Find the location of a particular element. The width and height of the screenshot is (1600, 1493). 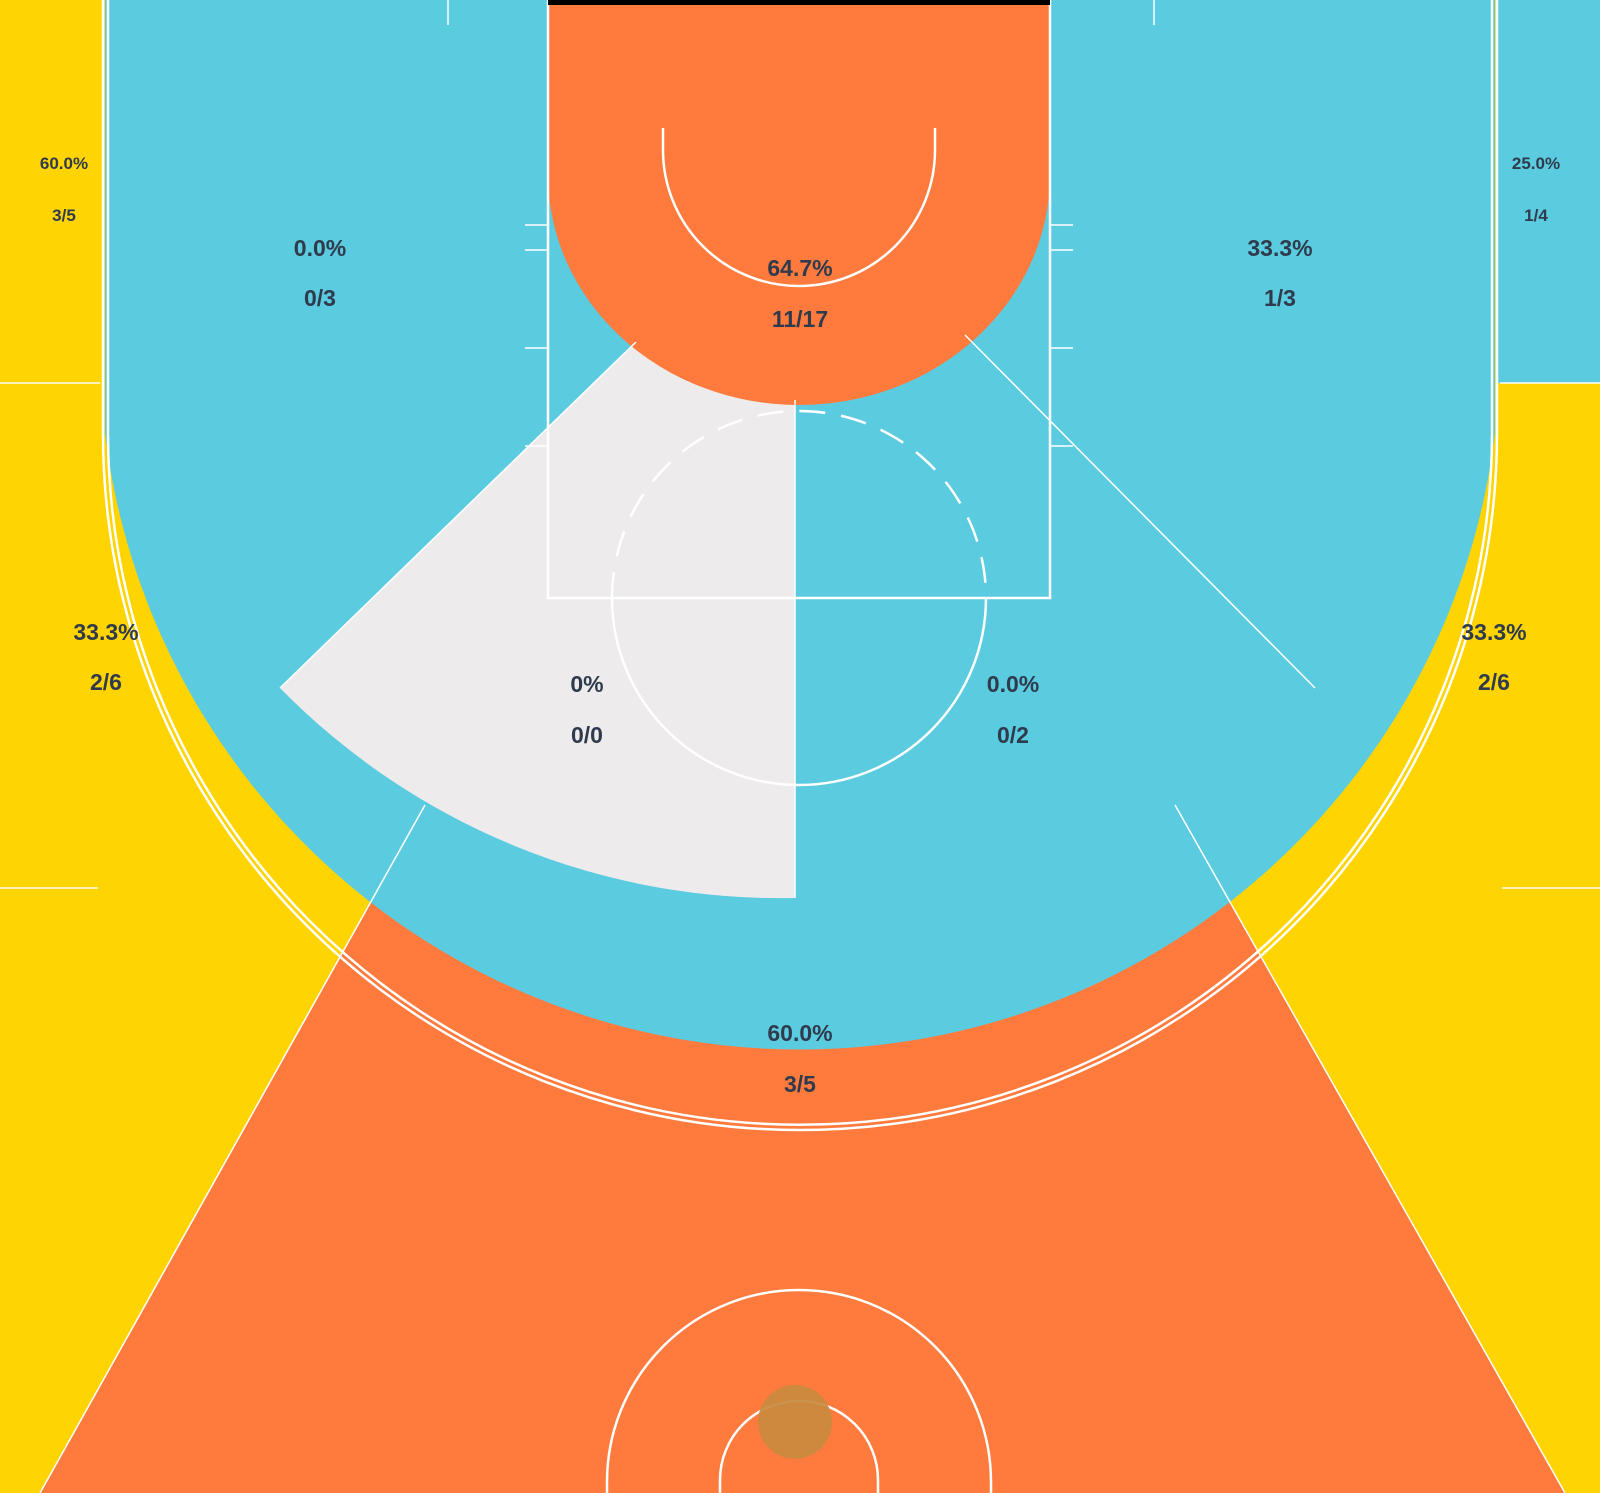

zone-frac: 1/4 is located at coordinates (1536, 215).